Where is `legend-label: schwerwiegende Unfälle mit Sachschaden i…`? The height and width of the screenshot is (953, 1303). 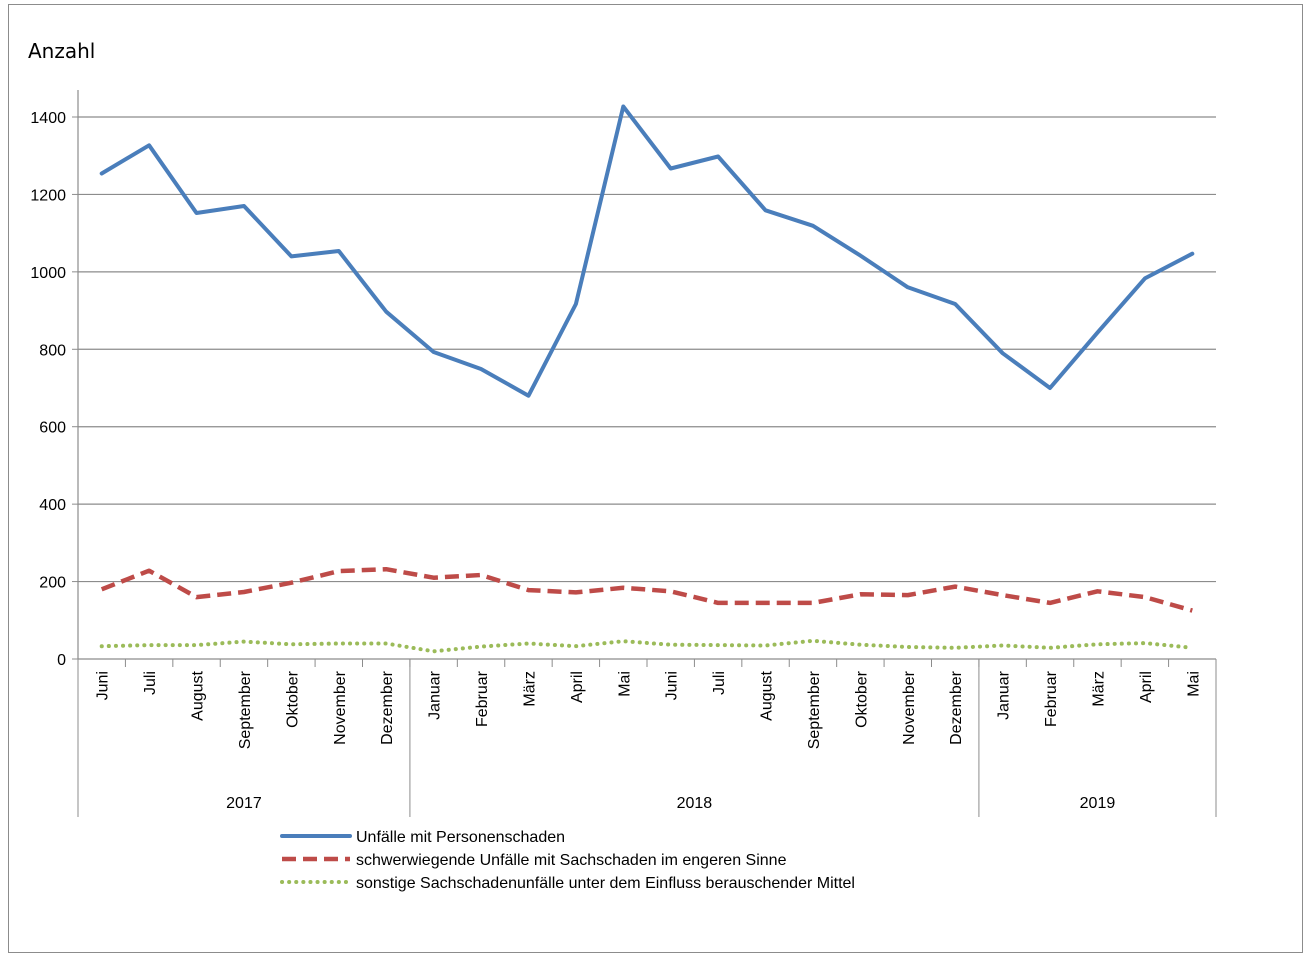
legend-label: schwerwiegende Unfälle mit Sachschaden i… is located at coordinates (571, 860).